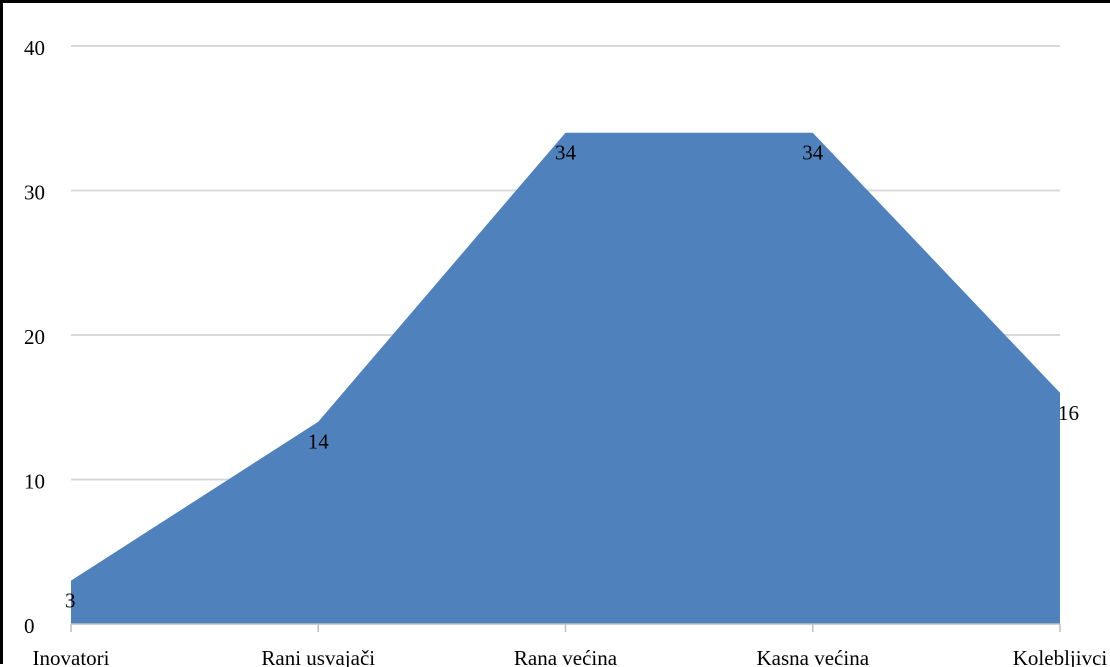  Describe the element at coordinates (566, 656) in the screenshot. I see `x-tick-label: Rana većina` at that location.